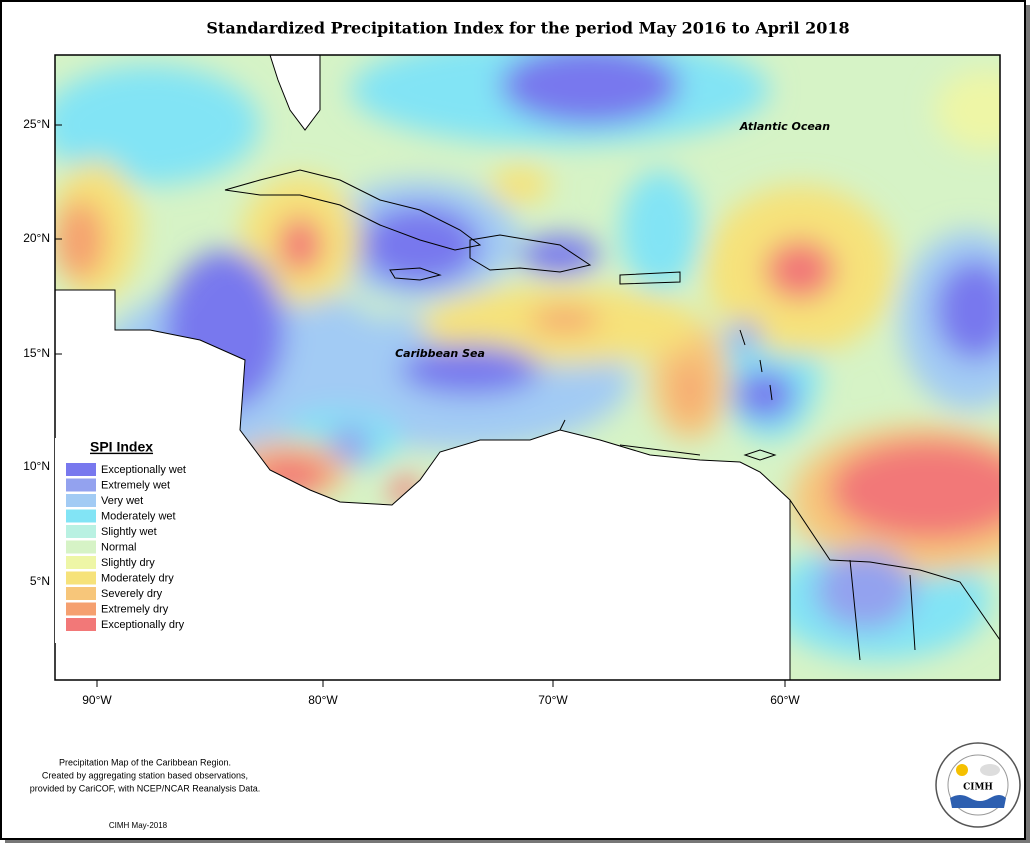  I want to click on lat-label: 15°N, so click(36, 353).